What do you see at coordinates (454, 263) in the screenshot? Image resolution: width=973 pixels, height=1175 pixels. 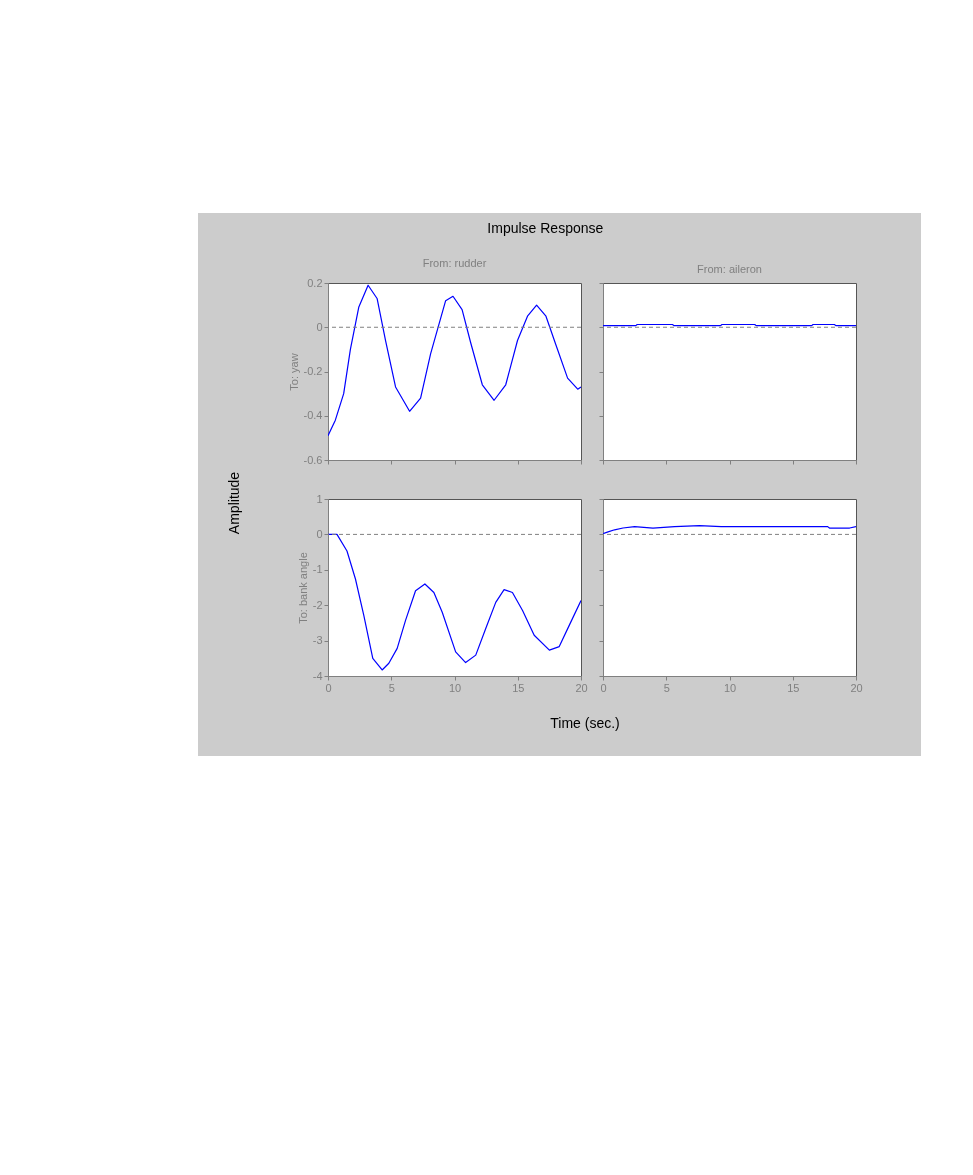 I see `chart-subtitle: From: rudder` at bounding box center [454, 263].